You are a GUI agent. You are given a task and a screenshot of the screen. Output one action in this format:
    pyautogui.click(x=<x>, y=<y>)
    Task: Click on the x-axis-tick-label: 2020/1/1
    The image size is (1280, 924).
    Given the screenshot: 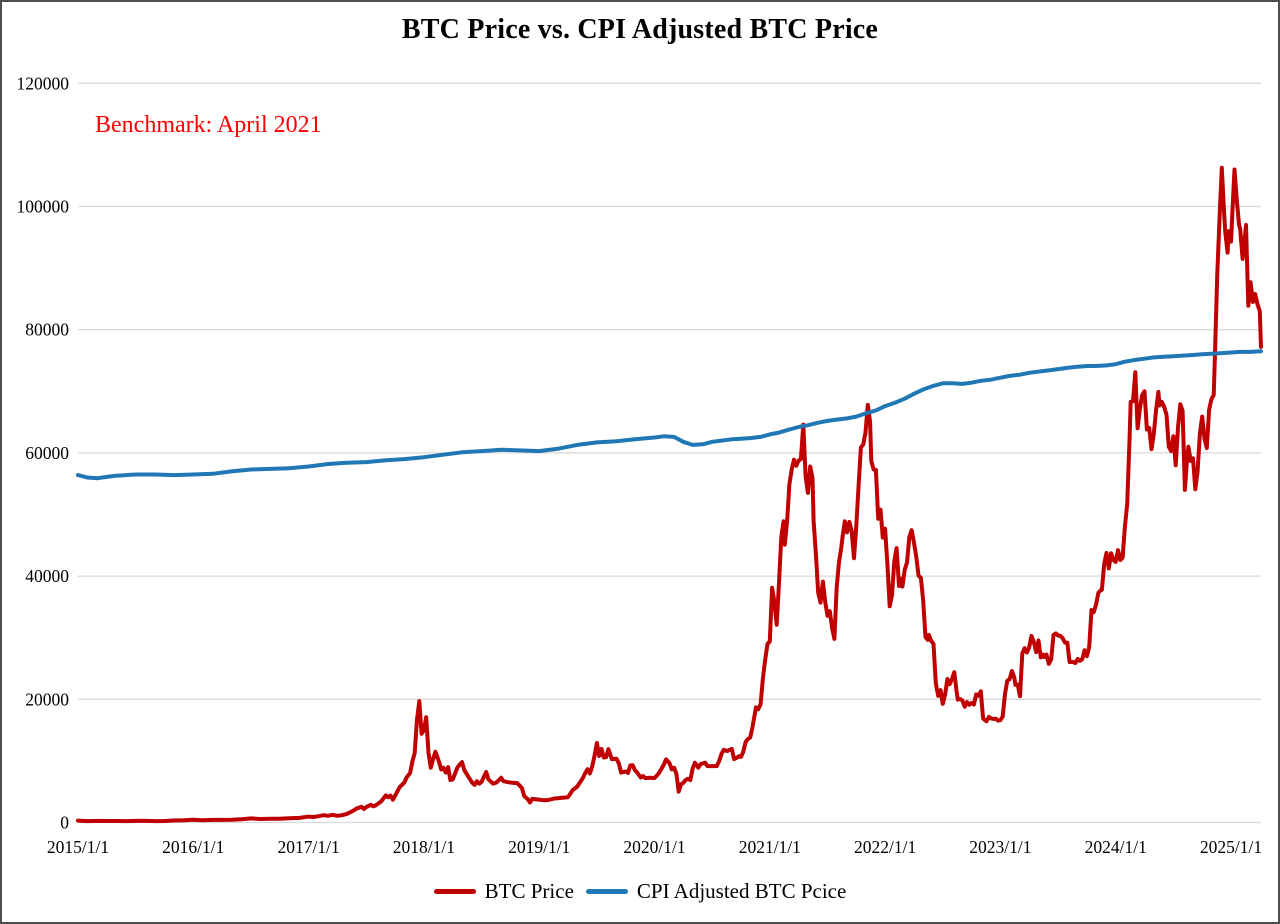 What is the action you would take?
    pyautogui.click(x=654, y=847)
    